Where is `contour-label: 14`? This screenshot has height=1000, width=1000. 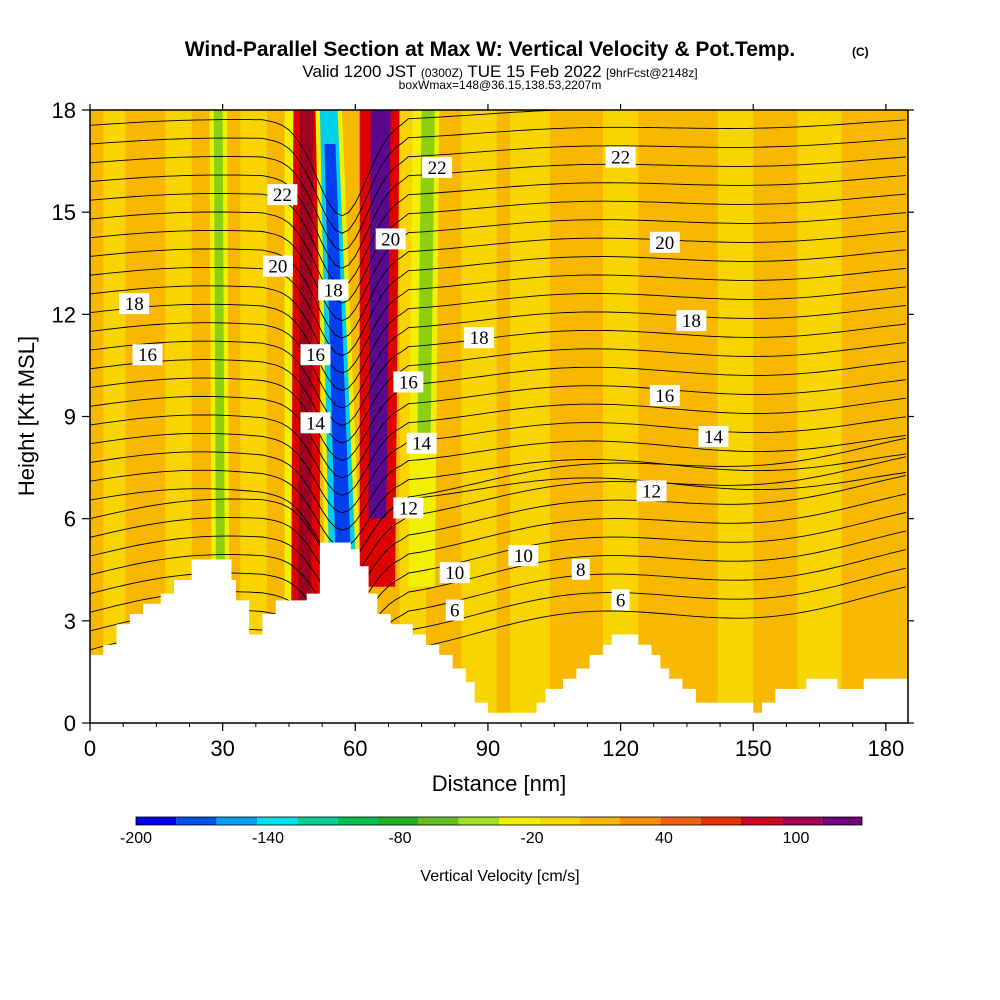 contour-label: 14 is located at coordinates (315, 423).